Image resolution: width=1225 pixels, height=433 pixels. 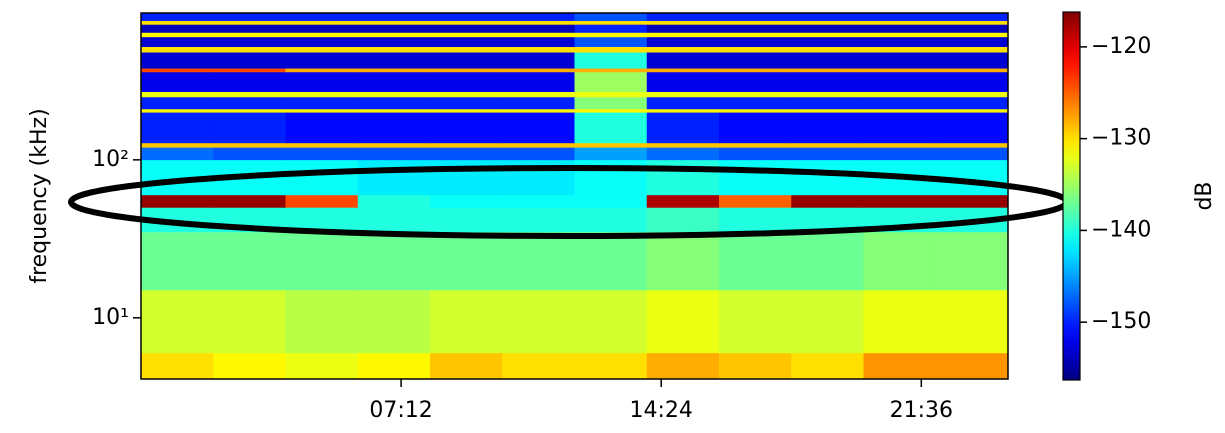 I want to click on colorbar-tick-label: −120, so click(x=1121, y=46).